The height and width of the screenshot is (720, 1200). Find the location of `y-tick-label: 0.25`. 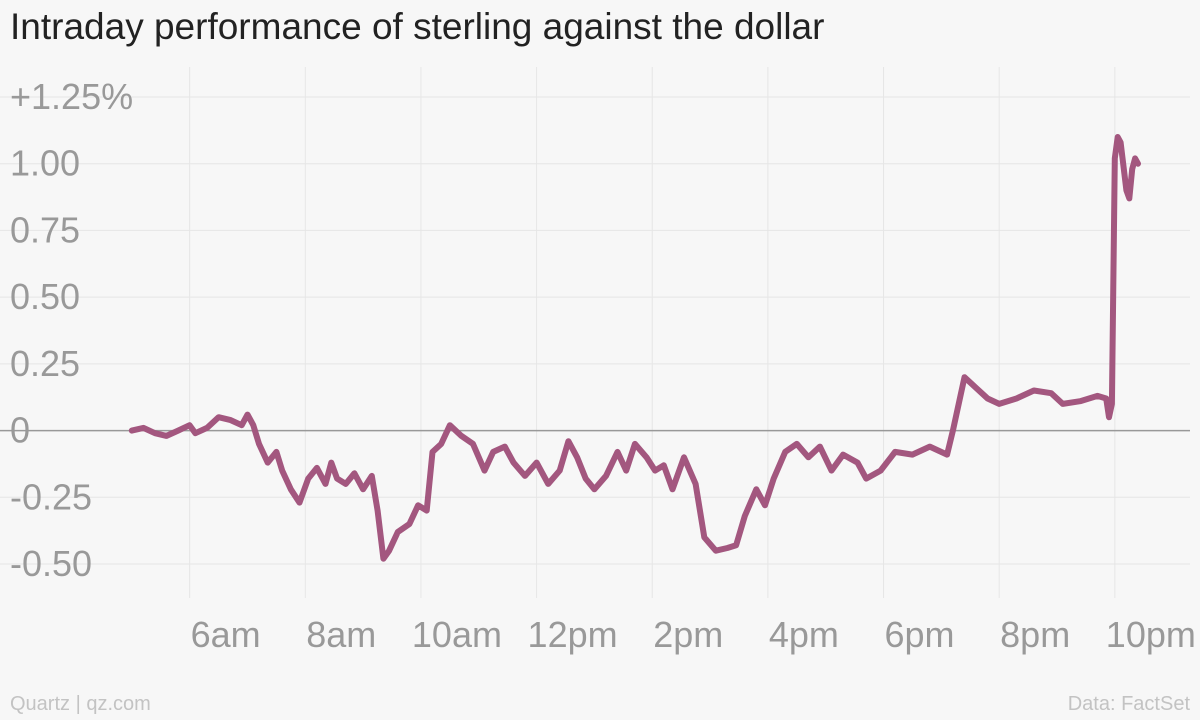

y-tick-label: 0.25 is located at coordinates (45, 363).